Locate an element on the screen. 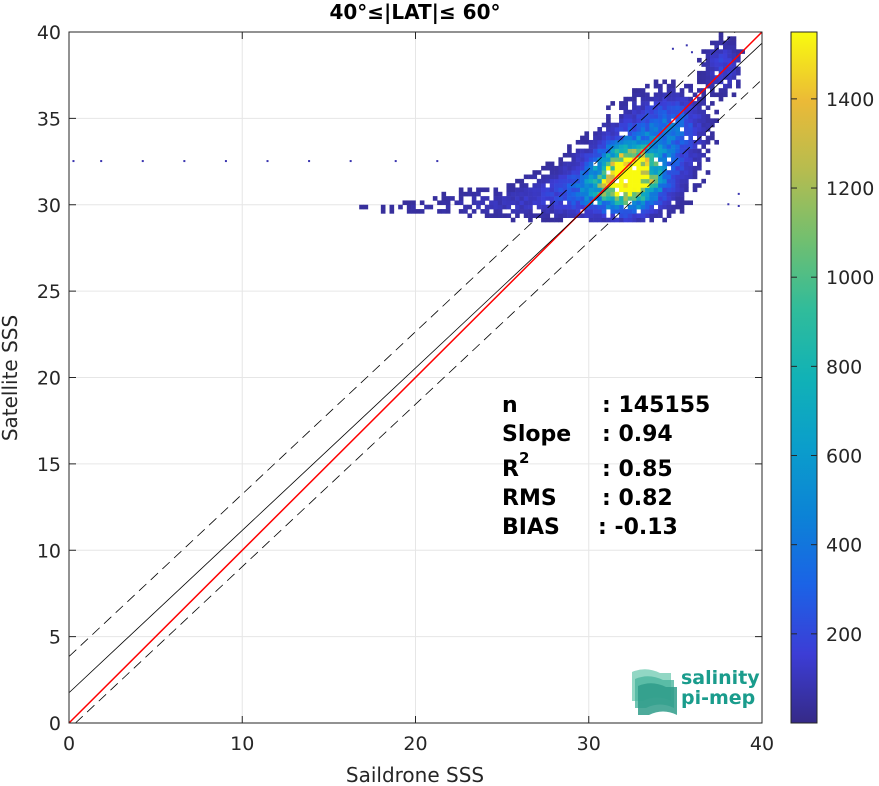 The height and width of the screenshot is (786, 879). colorbar-gradient is located at coordinates (804, 377).